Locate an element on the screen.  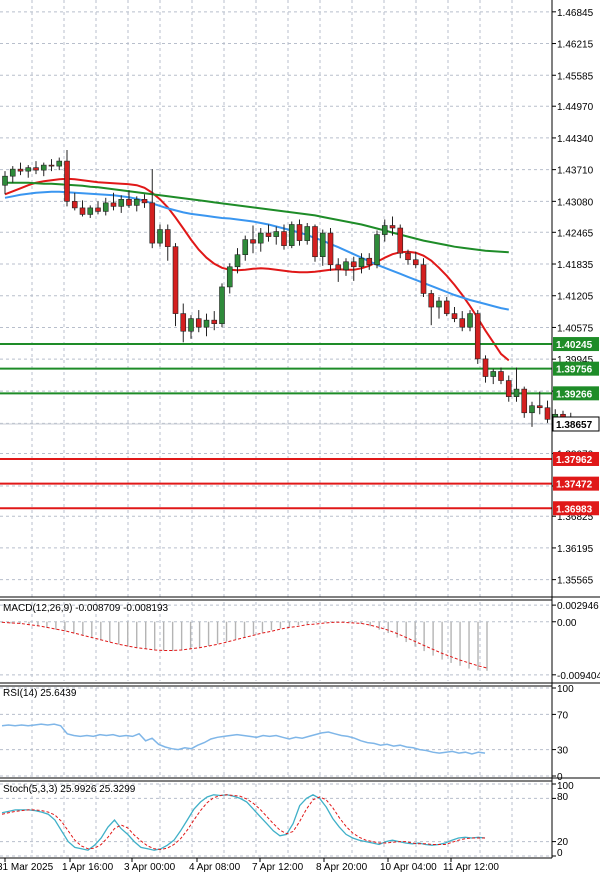
macd-panel is located at coordinates (244, 646).